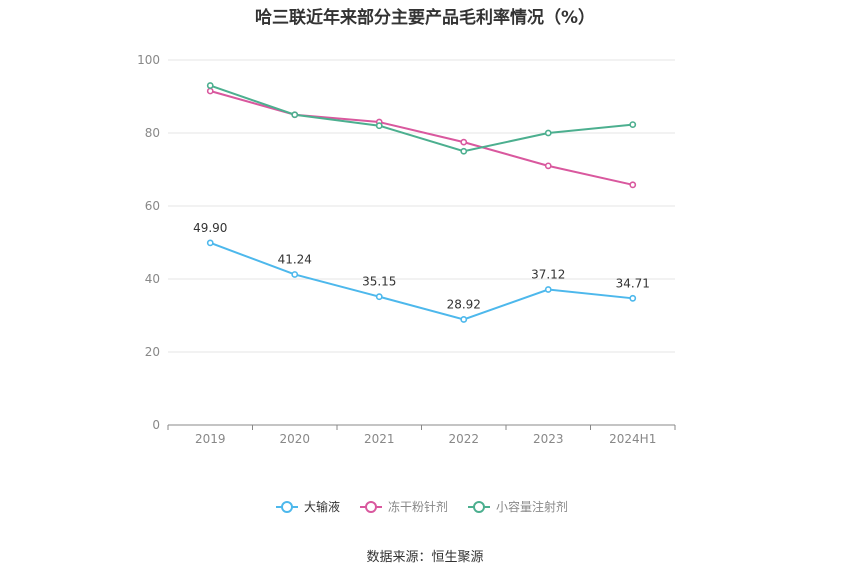 The height and width of the screenshot is (575, 850). Describe the element at coordinates (379, 282) in the screenshot. I see `data-label: 35.15` at that location.